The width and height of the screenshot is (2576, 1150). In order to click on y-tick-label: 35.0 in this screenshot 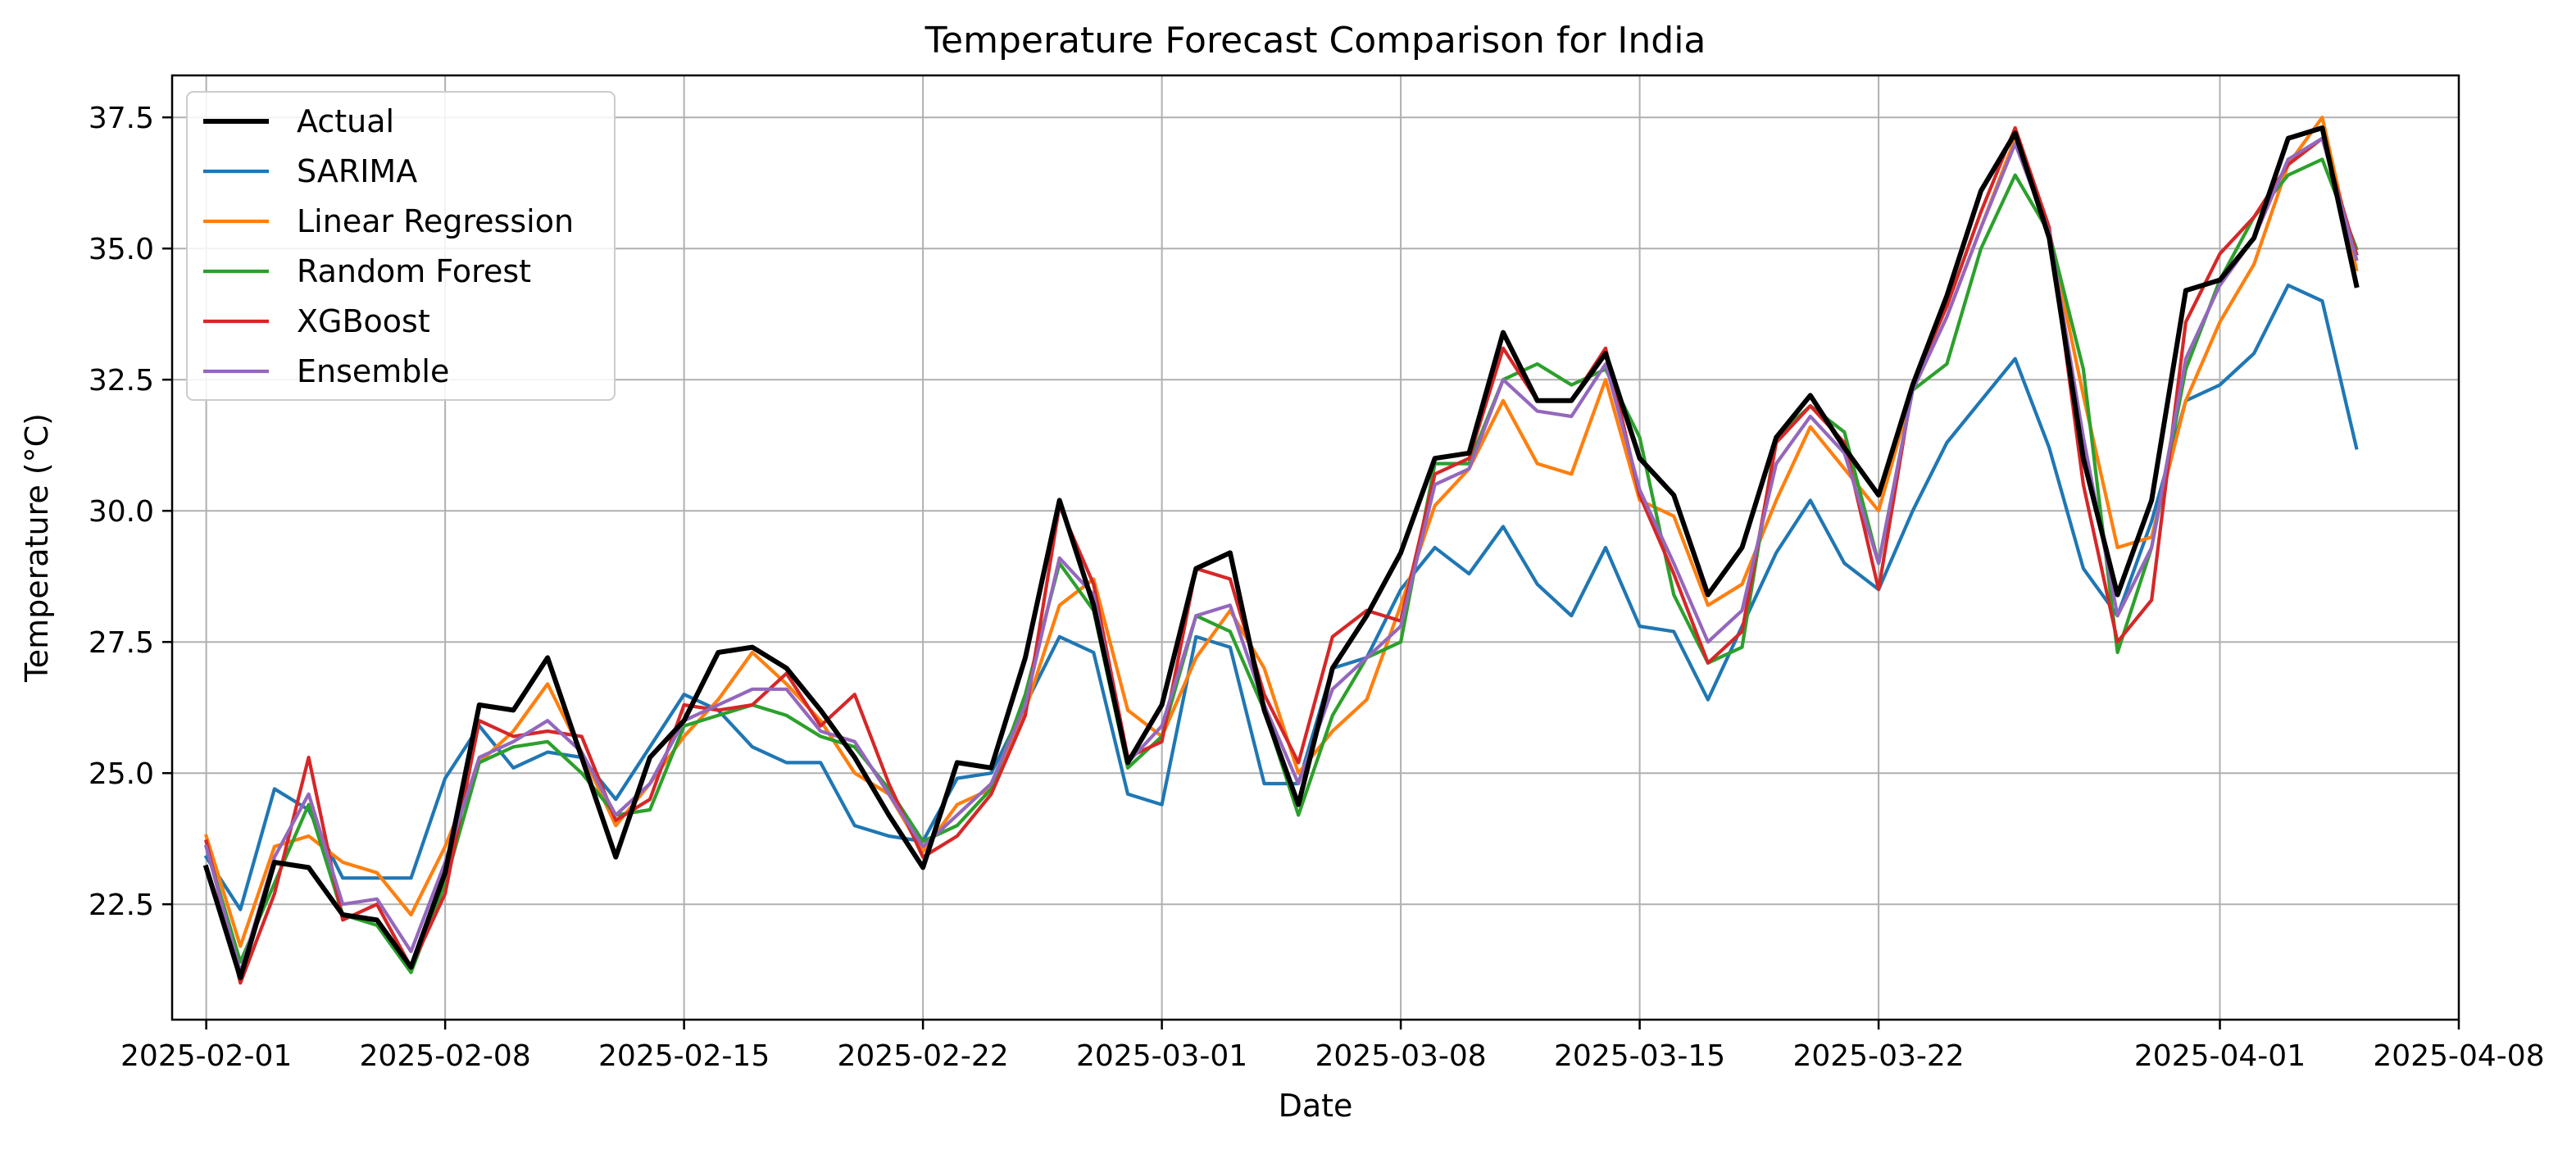, I will do `click(121, 249)`.